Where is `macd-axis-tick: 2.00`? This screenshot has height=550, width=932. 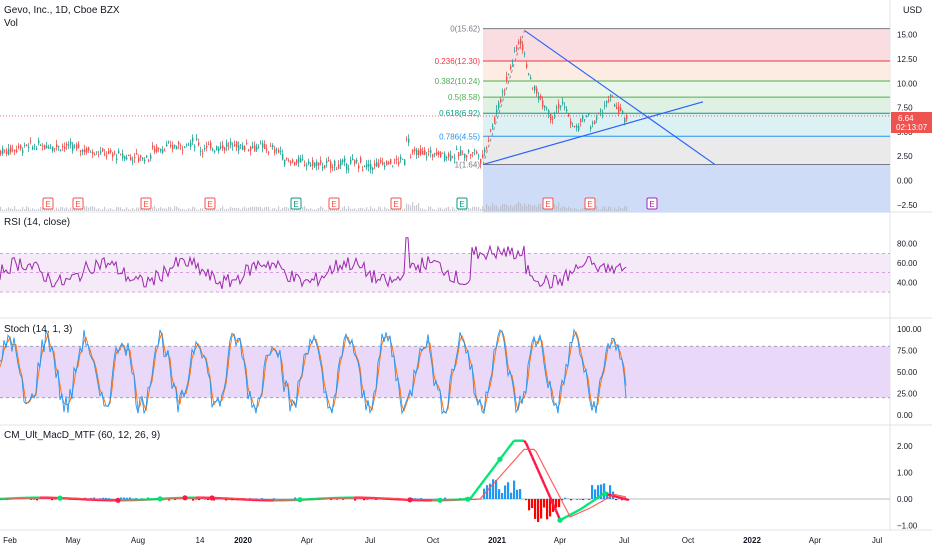 macd-axis-tick: 2.00 is located at coordinates (905, 446).